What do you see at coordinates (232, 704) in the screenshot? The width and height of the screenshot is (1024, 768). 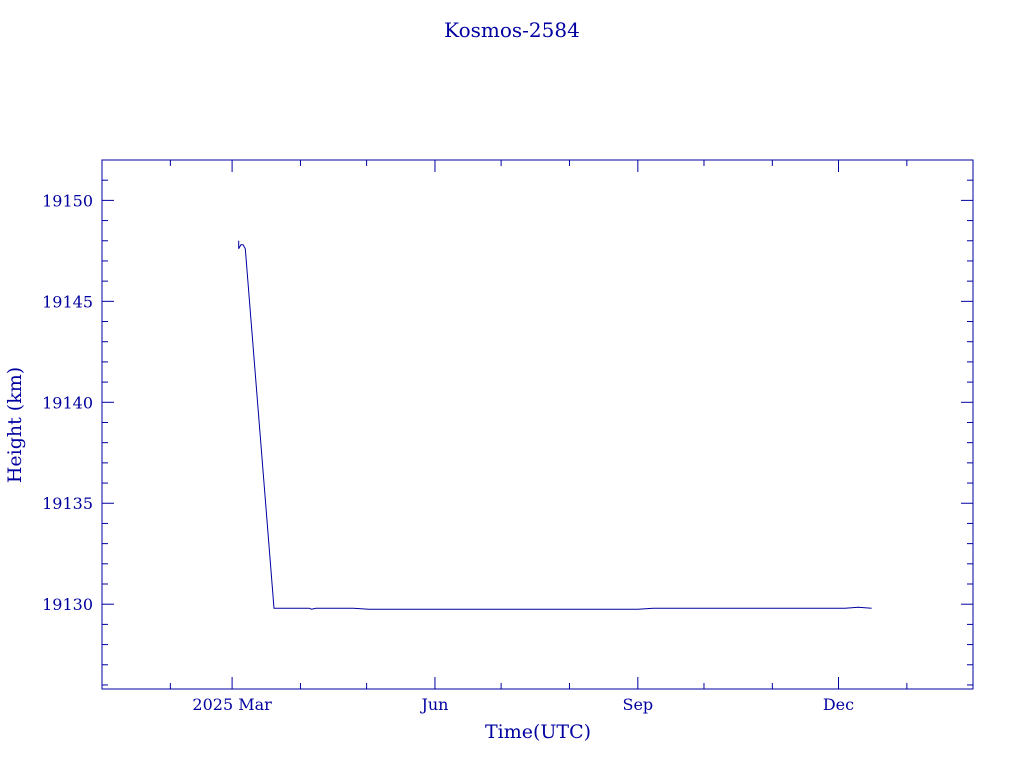 I see `x-tick-label: 2025 Mar` at bounding box center [232, 704].